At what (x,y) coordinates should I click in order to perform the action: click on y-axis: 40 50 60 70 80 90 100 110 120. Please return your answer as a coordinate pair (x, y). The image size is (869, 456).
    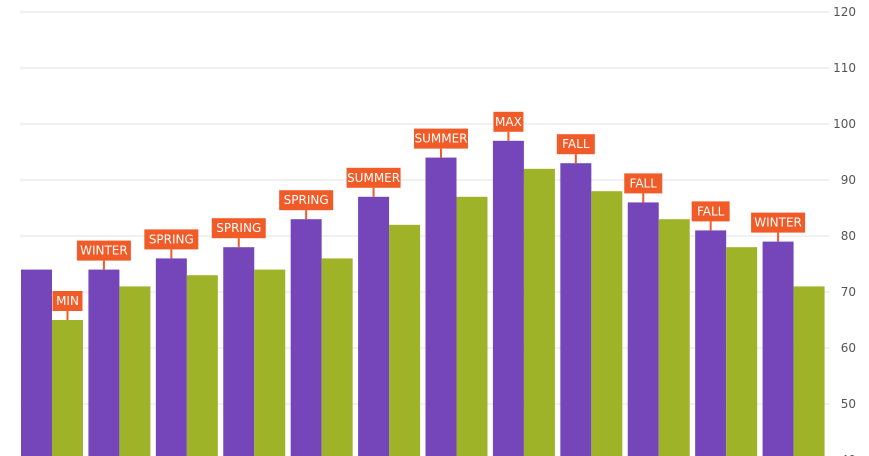
    Looking at the image, I should click on (844, 230).